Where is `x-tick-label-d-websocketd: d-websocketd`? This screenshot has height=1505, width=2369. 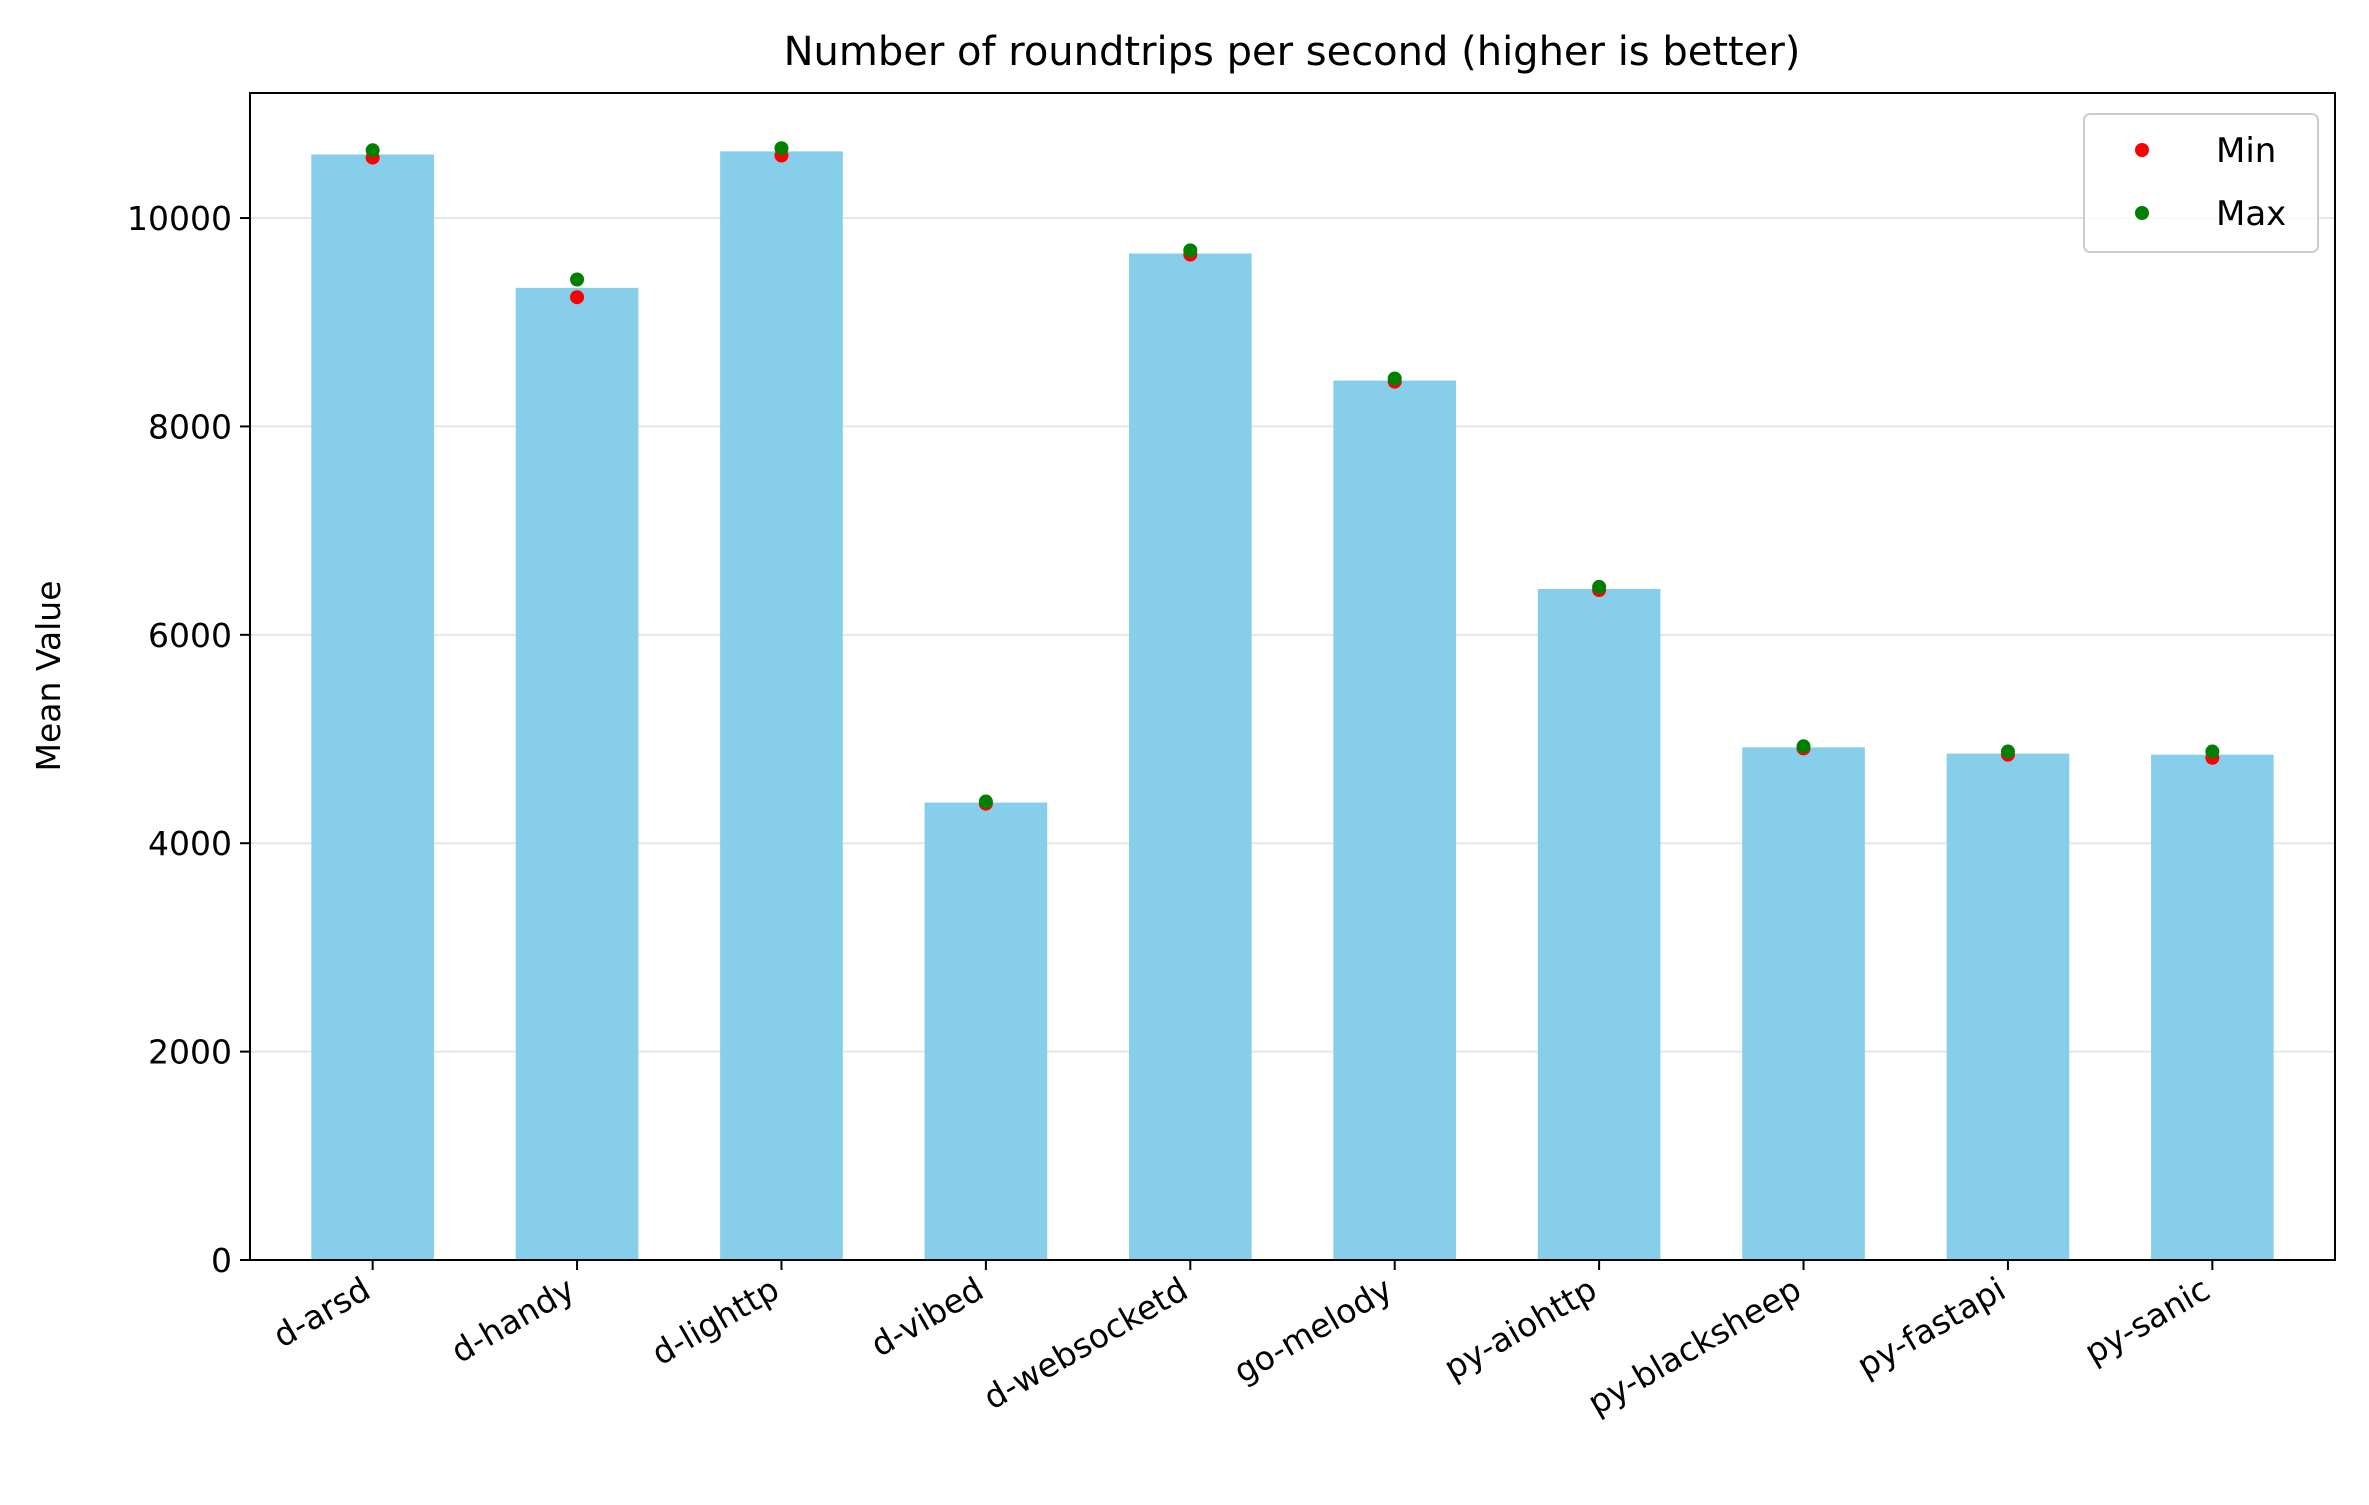
x-tick-label-d-websocketd: d-websocketd is located at coordinates (1086, 1343).